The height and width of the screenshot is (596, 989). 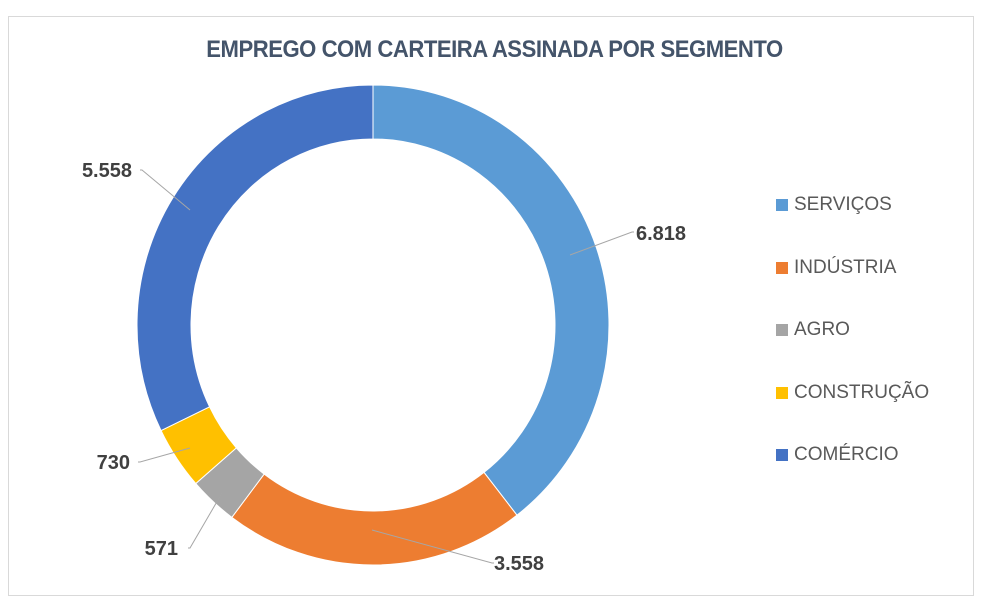 I want to click on donut-slice-comércio, so click(x=255, y=258).